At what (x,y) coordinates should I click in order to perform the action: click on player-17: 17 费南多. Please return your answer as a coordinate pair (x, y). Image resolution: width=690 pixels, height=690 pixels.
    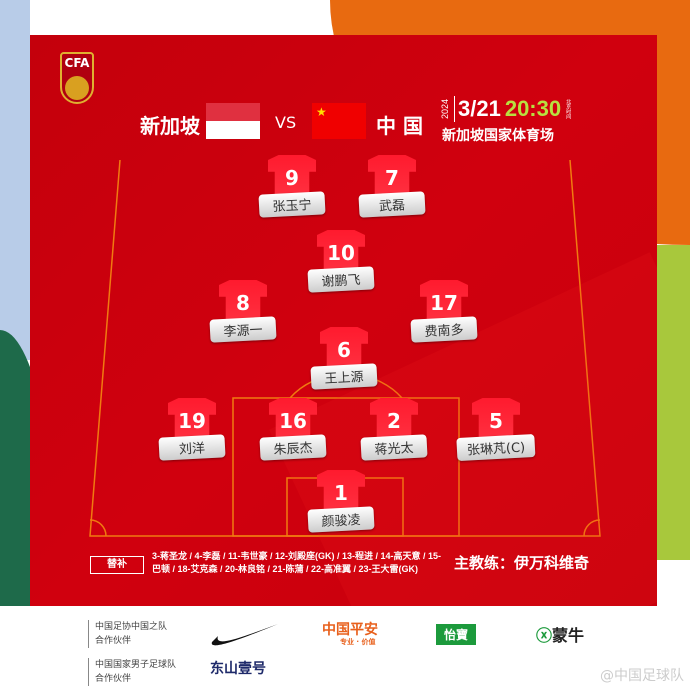
    Looking at the image, I should click on (444, 320).